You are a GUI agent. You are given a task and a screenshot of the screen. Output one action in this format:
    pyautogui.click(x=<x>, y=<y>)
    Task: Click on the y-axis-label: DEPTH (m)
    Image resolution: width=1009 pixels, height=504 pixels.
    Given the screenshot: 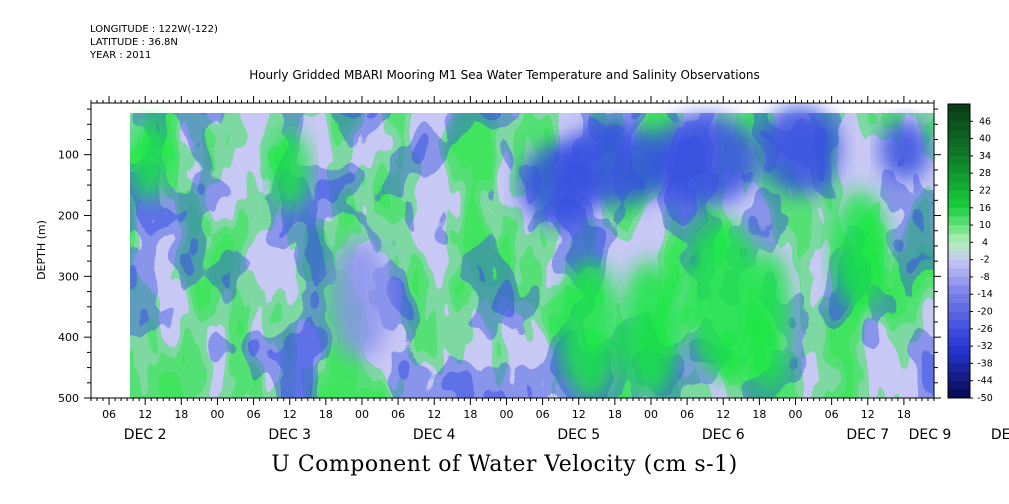 What is the action you would take?
    pyautogui.click(x=41, y=250)
    